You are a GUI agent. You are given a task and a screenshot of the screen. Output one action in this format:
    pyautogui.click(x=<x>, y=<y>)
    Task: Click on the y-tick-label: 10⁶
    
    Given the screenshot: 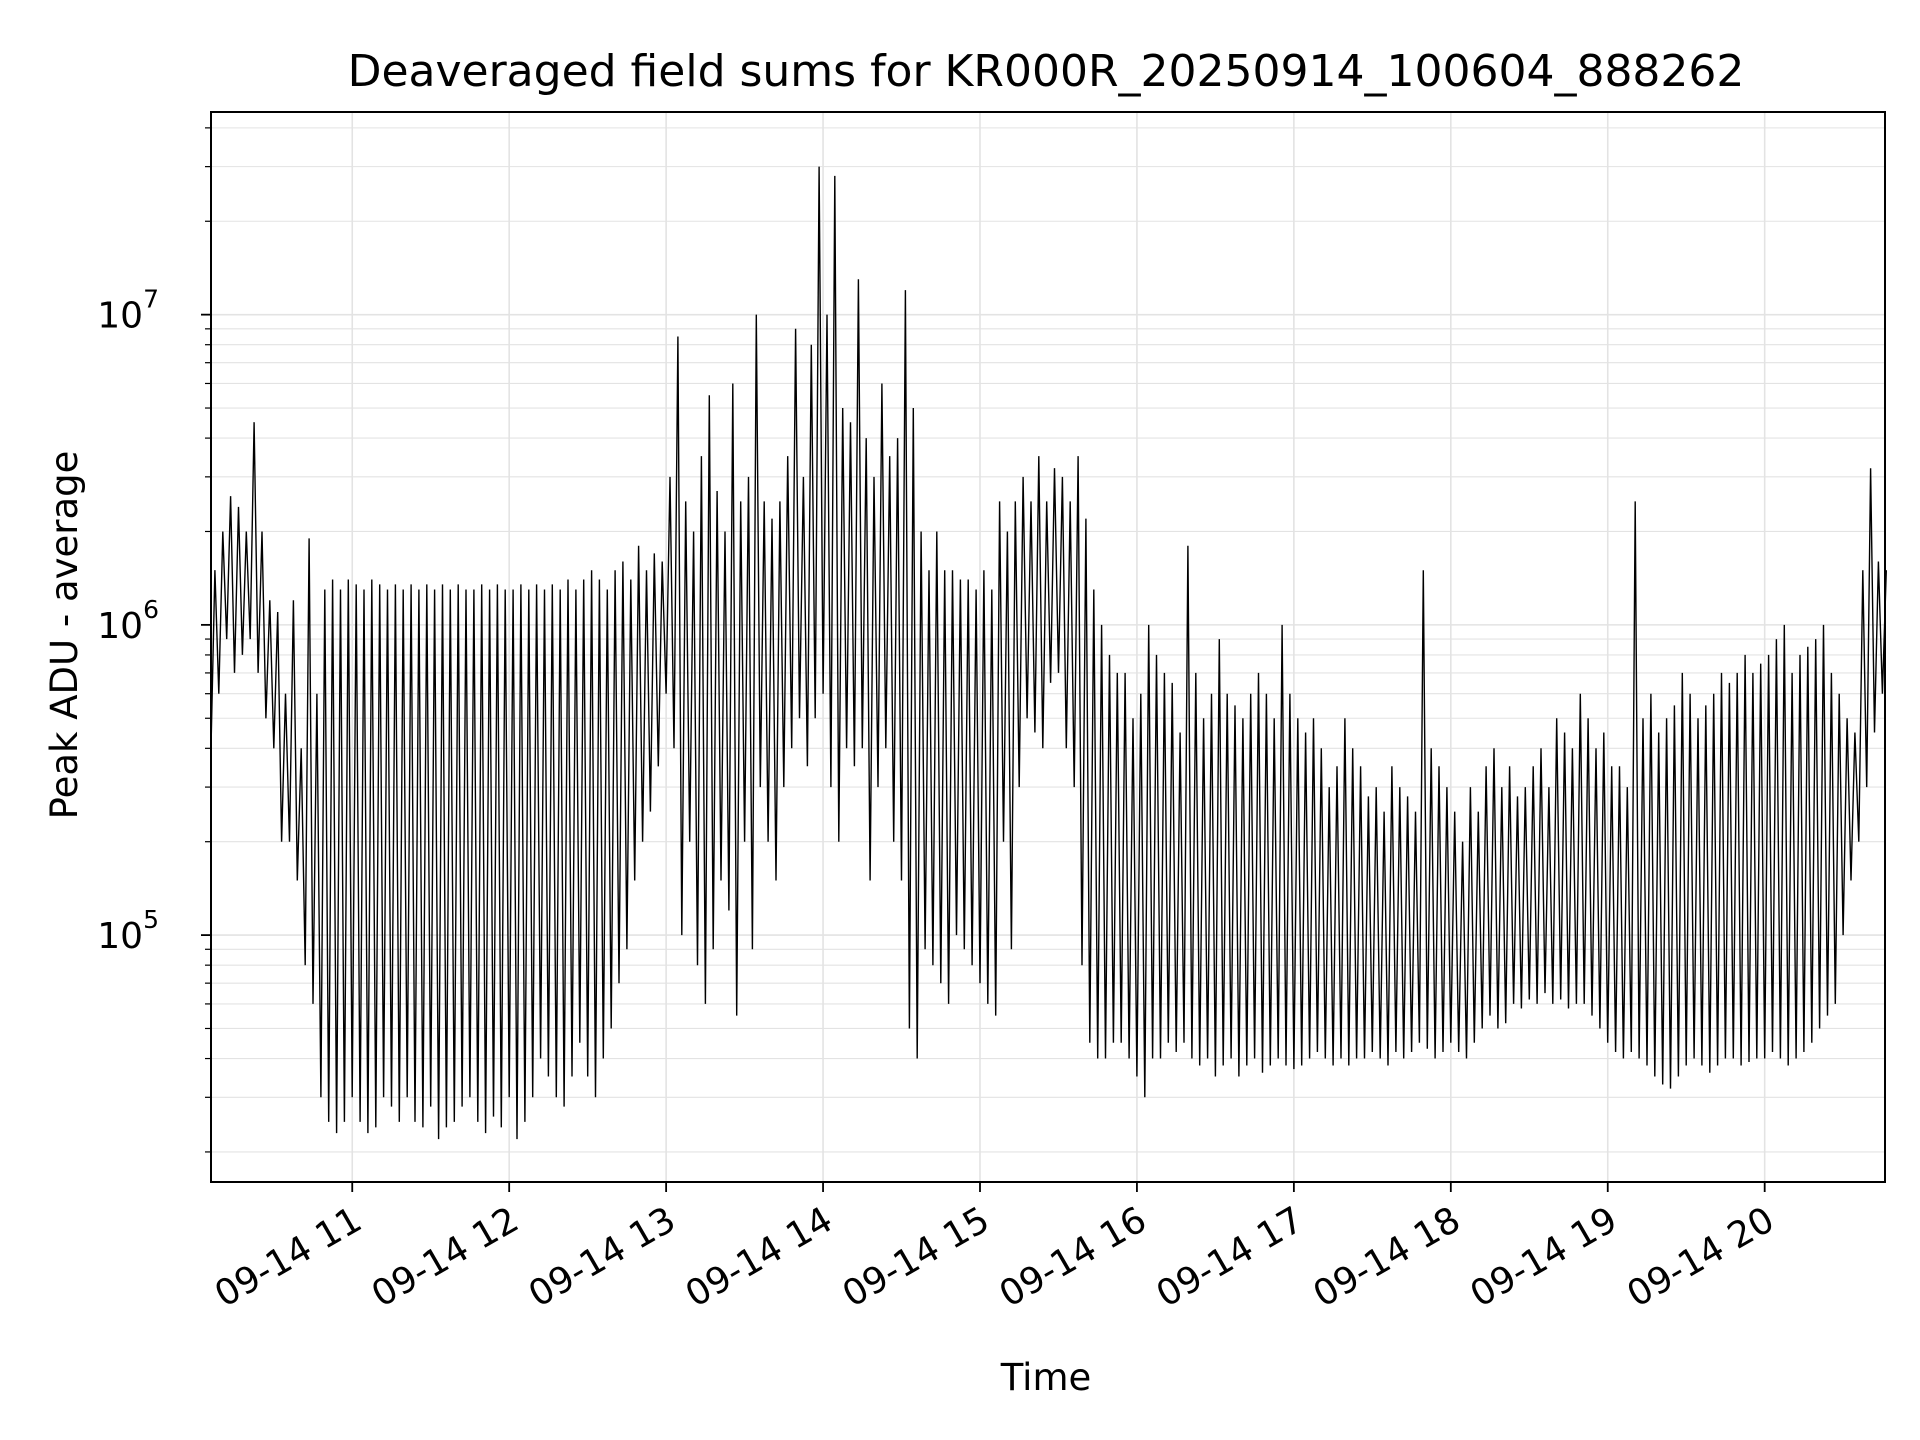 What is the action you would take?
    pyautogui.click(x=128, y=621)
    